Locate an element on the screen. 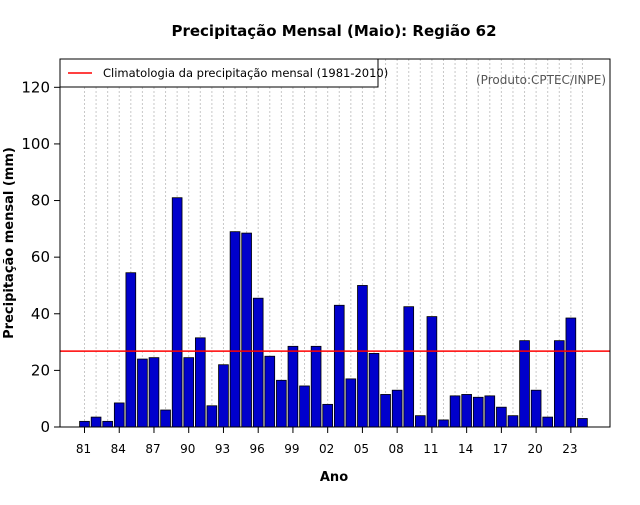 This screenshot has height=505, width=640. x-tick-label-1987: 87 is located at coordinates (152, 449).